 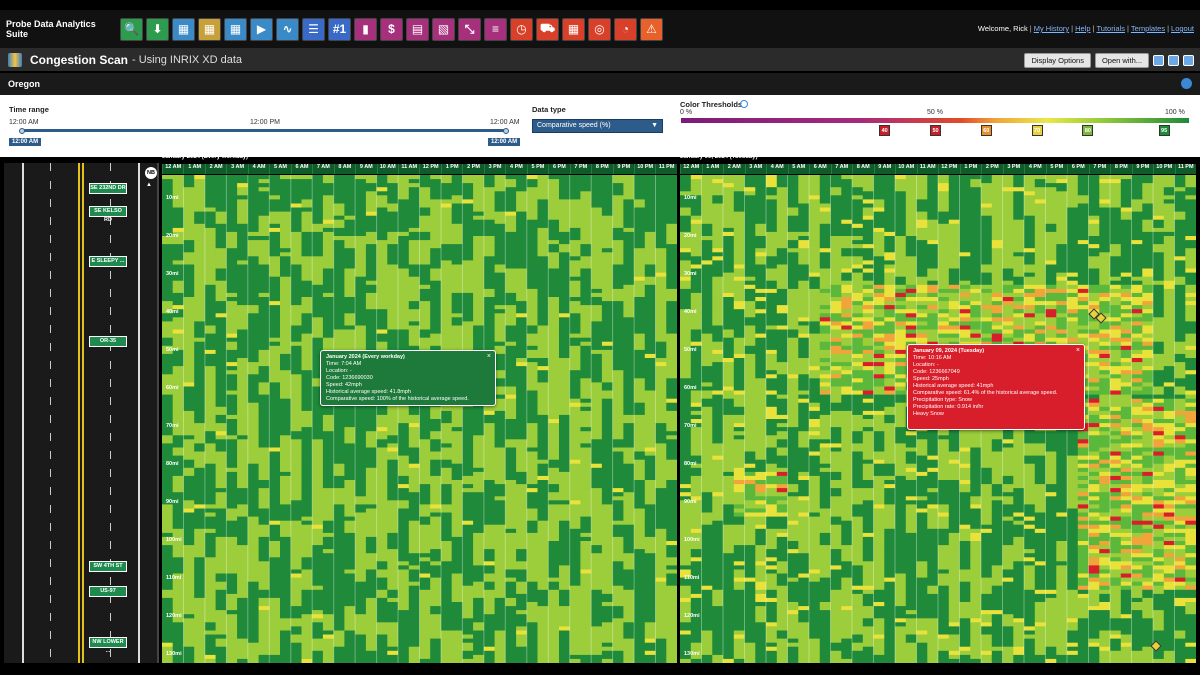 What do you see at coordinates (623, 169) in the screenshot?
I see `hour-label: 9 PM` at bounding box center [623, 169].